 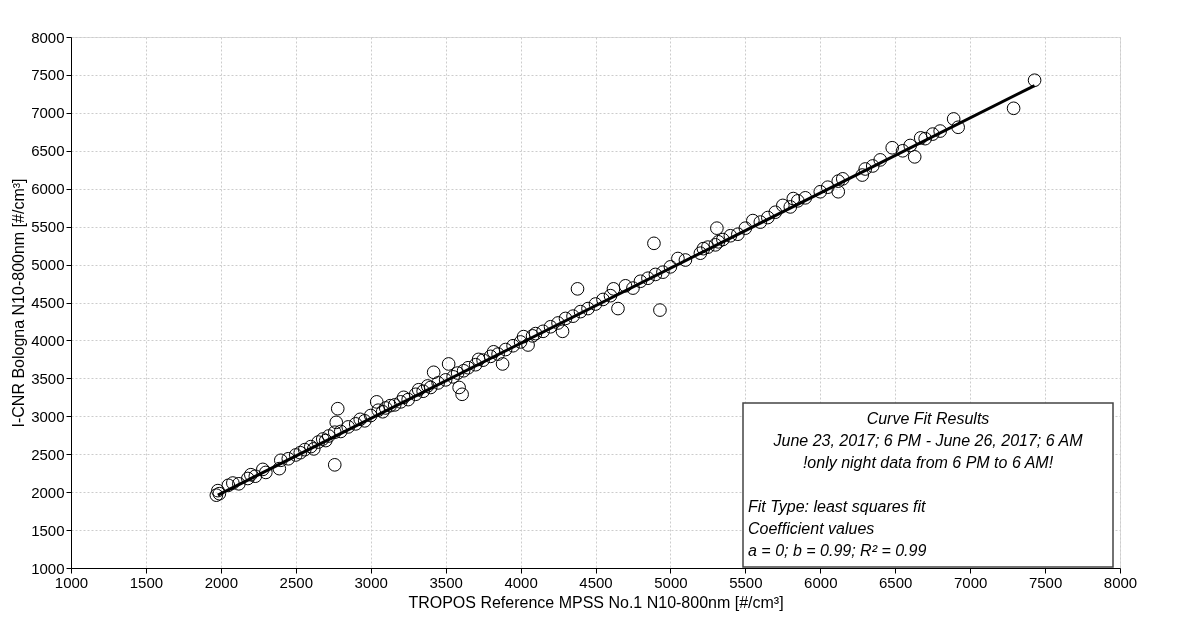 I want to click on annotation: Fit Type: least squares fit, so click(x=837, y=506).